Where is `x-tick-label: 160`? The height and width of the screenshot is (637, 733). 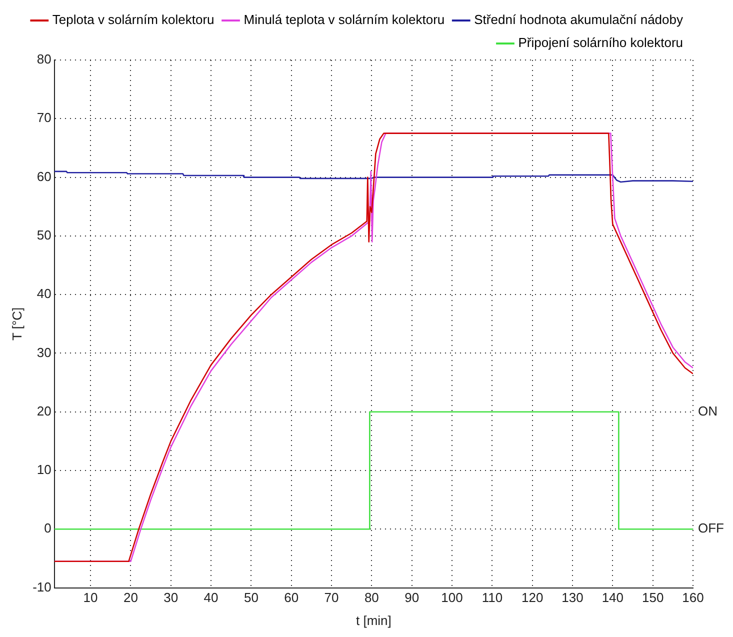 x-tick-label: 160 is located at coordinates (693, 598).